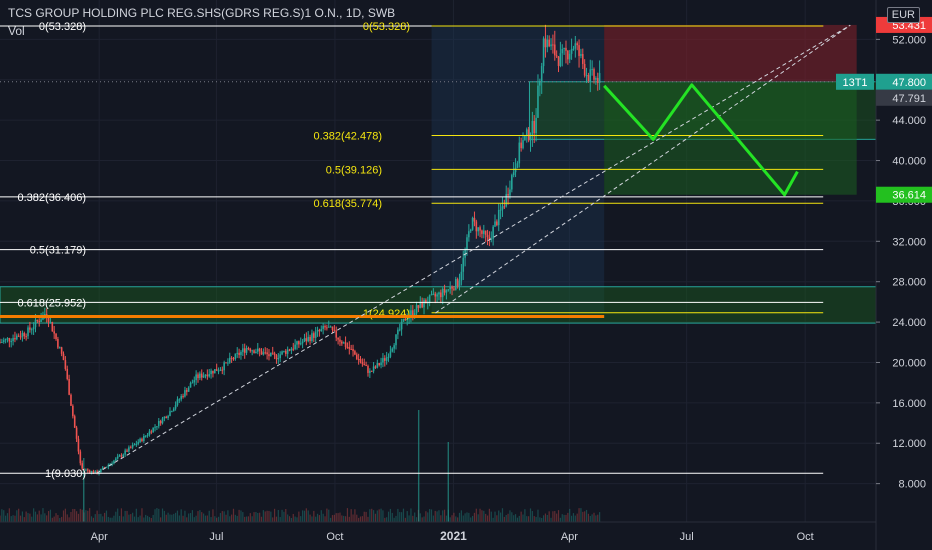 The width and height of the screenshot is (932, 550). I want to click on volume-indicator-label: Vol, so click(16, 31).